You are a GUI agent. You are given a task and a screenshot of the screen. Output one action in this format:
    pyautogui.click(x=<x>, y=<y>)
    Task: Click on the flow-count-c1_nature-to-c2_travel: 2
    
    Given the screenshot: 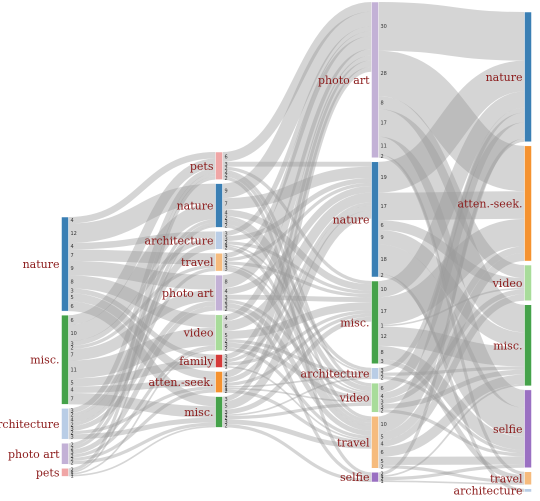 What is the action you would take?
    pyautogui.click(x=226, y=227)
    